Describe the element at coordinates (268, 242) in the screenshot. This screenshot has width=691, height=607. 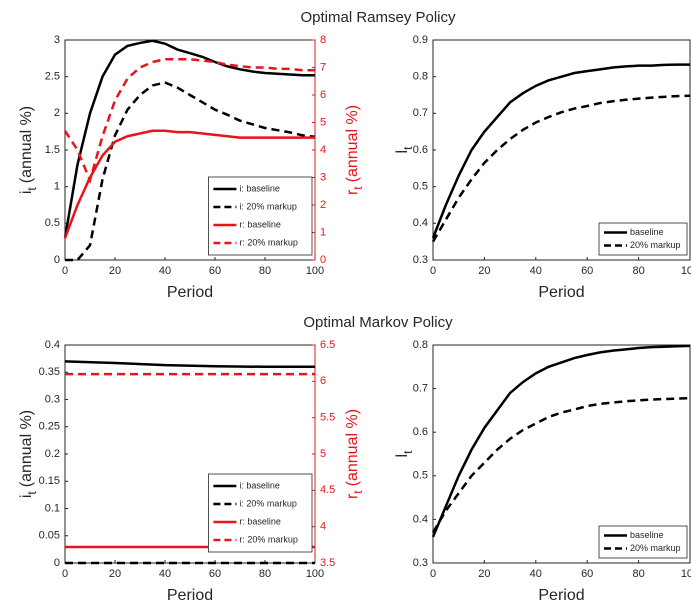
I see `legend-label: r: 20% markup` at that location.